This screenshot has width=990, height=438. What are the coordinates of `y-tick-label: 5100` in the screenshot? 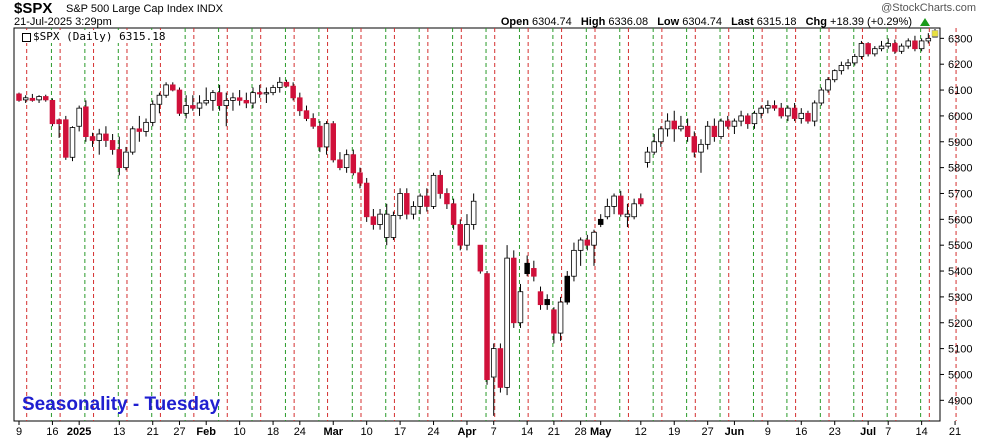 It's located at (960, 350).